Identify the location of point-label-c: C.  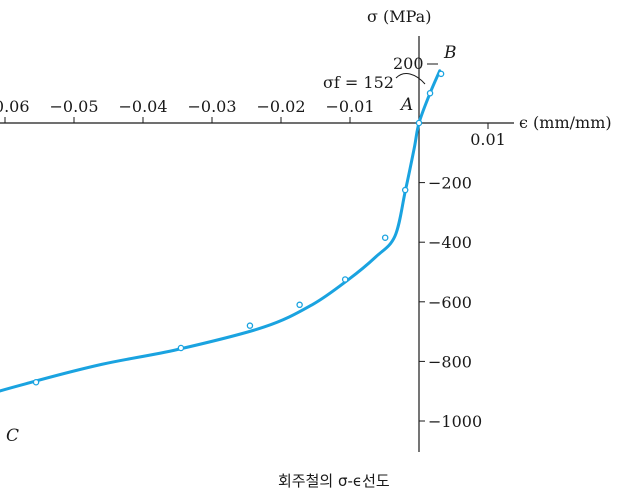
(12, 436).